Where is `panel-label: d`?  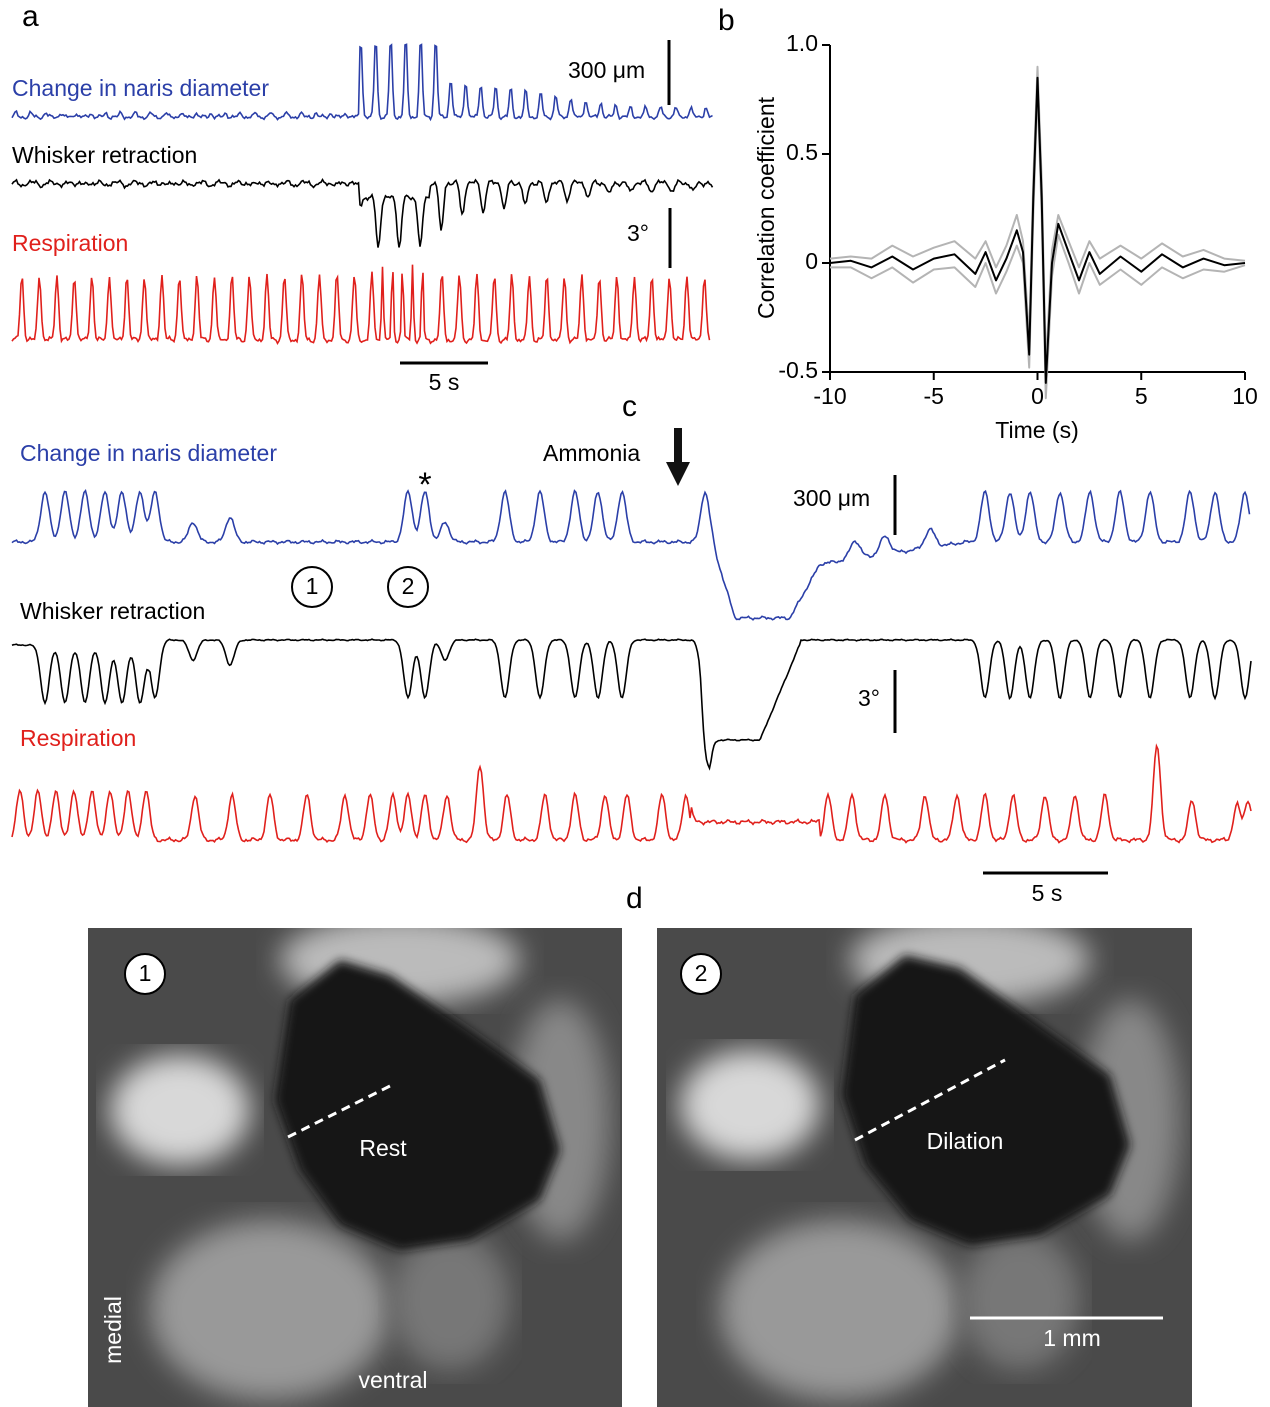 panel-label: d is located at coordinates (634, 898).